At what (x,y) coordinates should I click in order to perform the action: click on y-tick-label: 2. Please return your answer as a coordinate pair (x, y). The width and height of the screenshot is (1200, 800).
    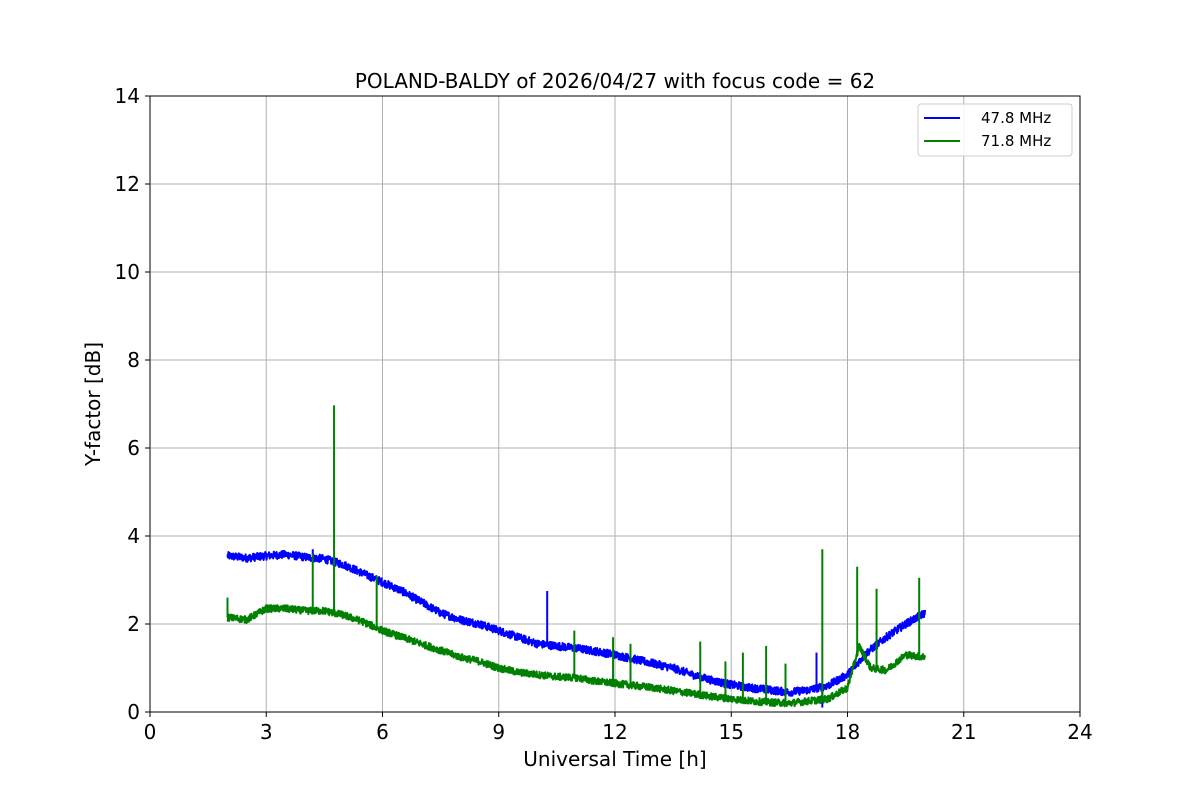
    Looking at the image, I should click on (133, 624).